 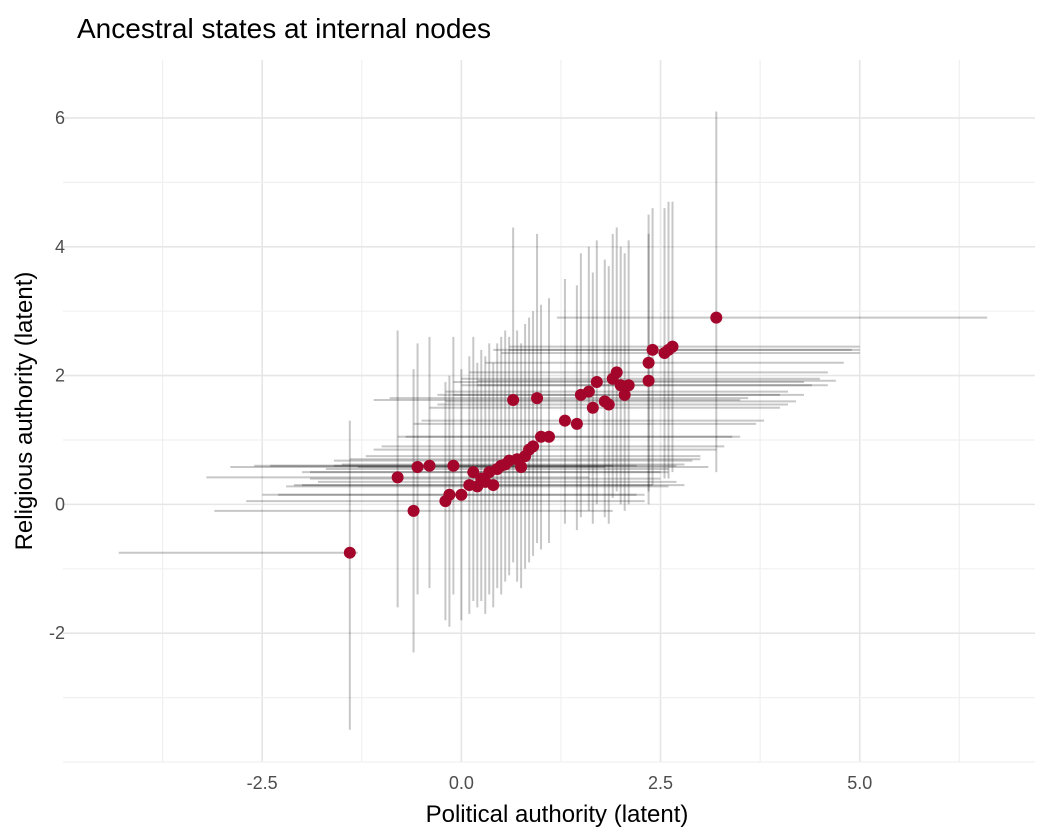 What do you see at coordinates (560, 783) in the screenshot?
I see `x-axis-ticks: -2.5 0.0 2.5 5.0` at bounding box center [560, 783].